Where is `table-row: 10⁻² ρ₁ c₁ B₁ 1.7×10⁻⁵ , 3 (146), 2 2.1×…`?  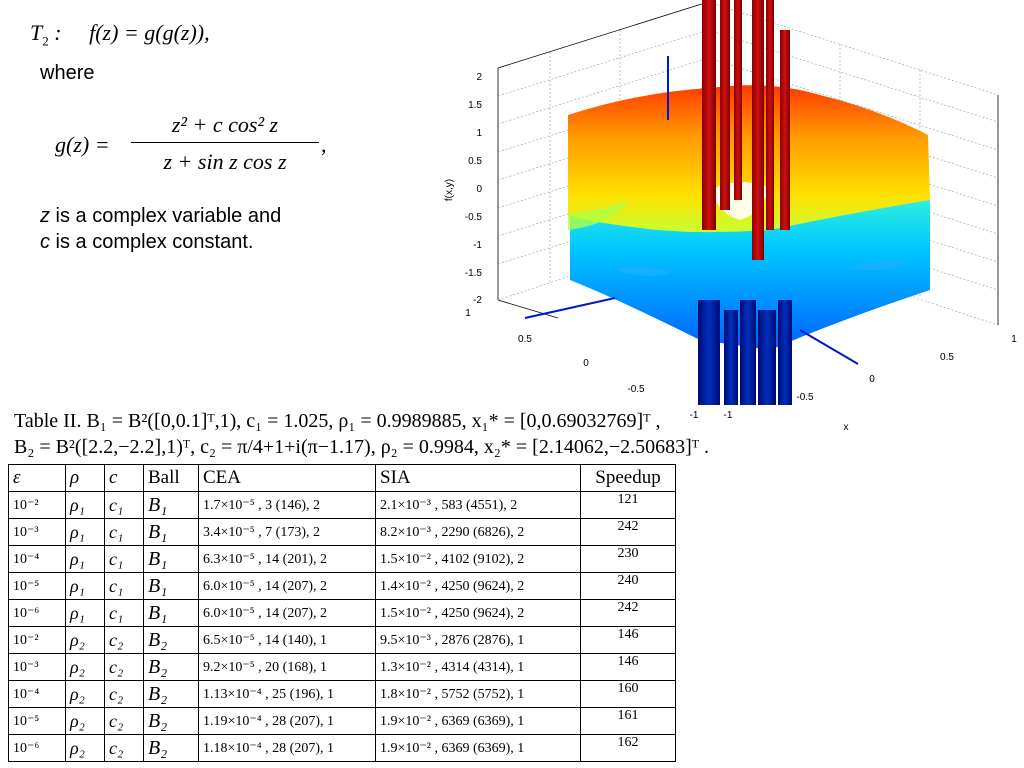 table-row: 10⁻² ρ₁ c₁ B₁ 1.7×10⁻⁵ , 3 (146), 2 2.1×… is located at coordinates (342, 505).